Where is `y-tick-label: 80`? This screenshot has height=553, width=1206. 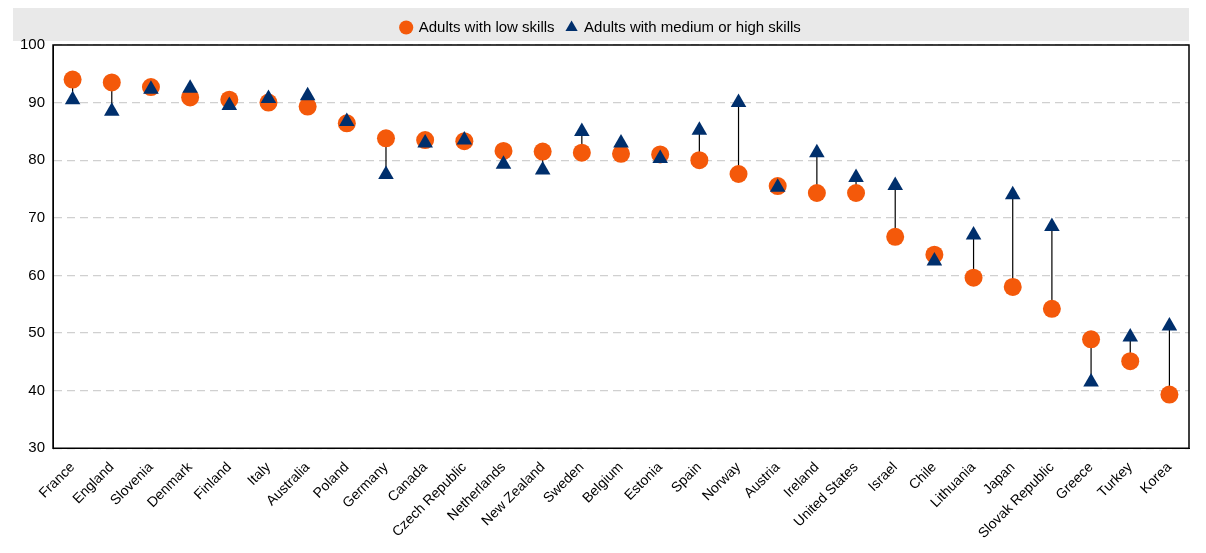
y-tick-label: 80 is located at coordinates (37, 159).